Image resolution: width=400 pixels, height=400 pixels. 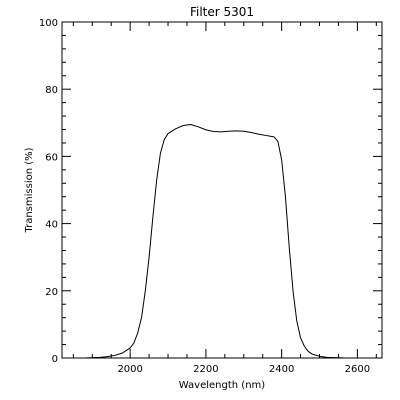 What do you see at coordinates (357, 369) in the screenshot?
I see `x-tick-label: 2600` at bounding box center [357, 369].